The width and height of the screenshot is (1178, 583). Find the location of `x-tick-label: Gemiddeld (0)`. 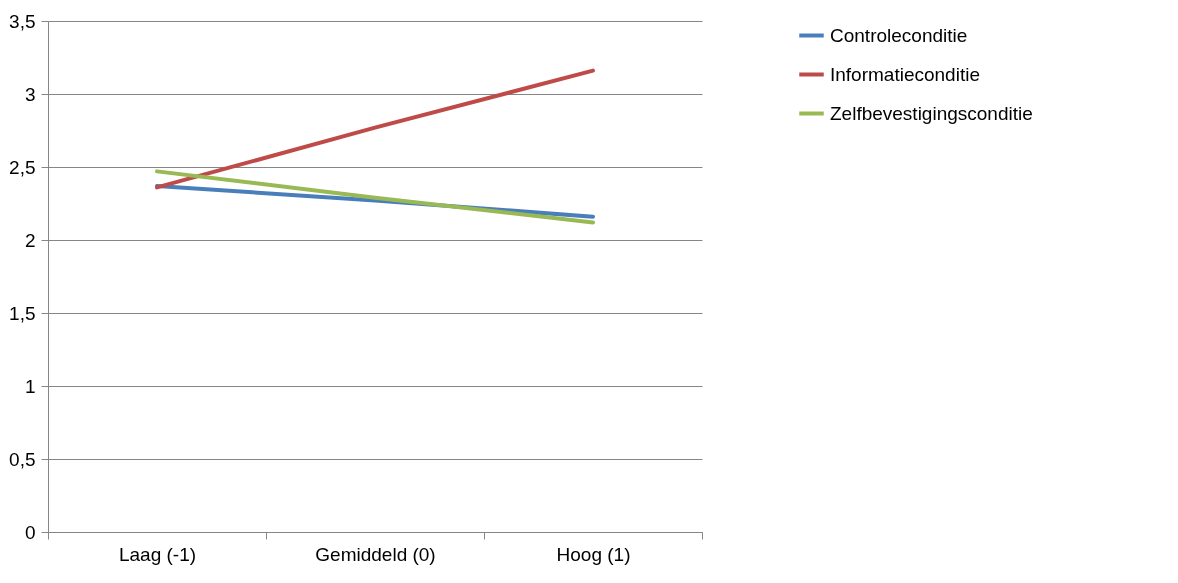

x-tick-label: Gemiddeld (0) is located at coordinates (375, 554).